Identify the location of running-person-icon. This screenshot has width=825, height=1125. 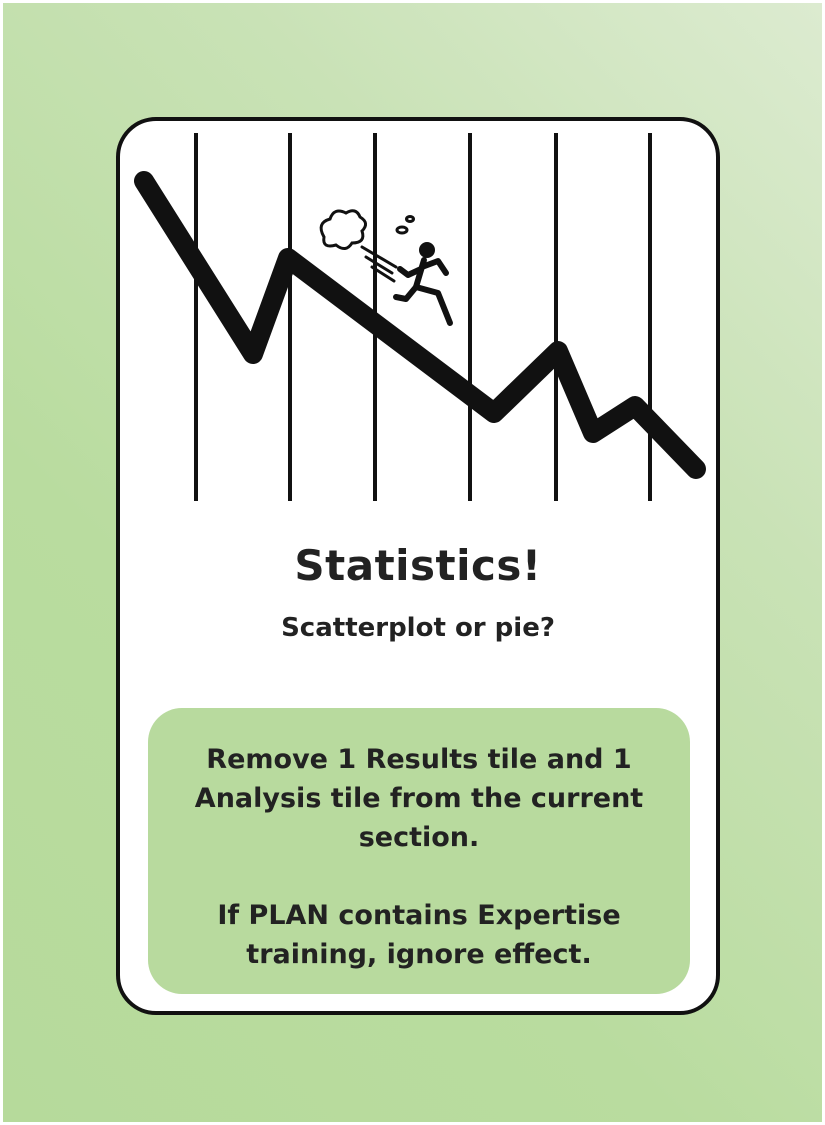
(423, 284).